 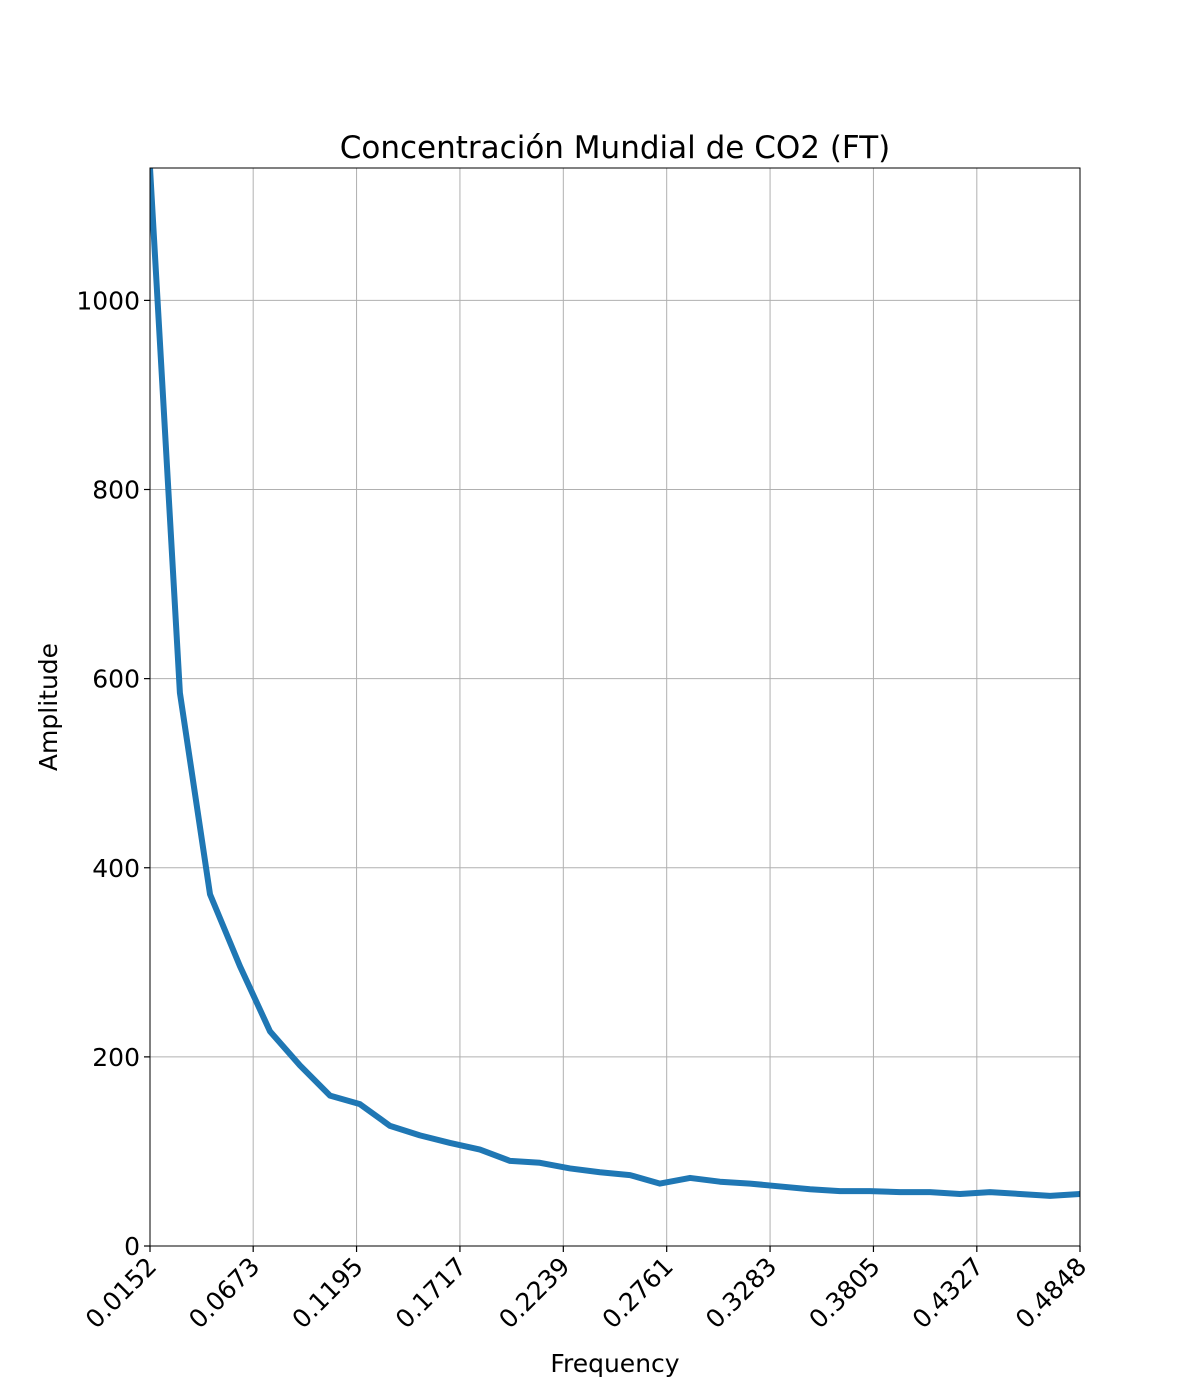 What do you see at coordinates (121, 1293) in the screenshot?
I see `x-tick-label: 0.0152` at bounding box center [121, 1293].